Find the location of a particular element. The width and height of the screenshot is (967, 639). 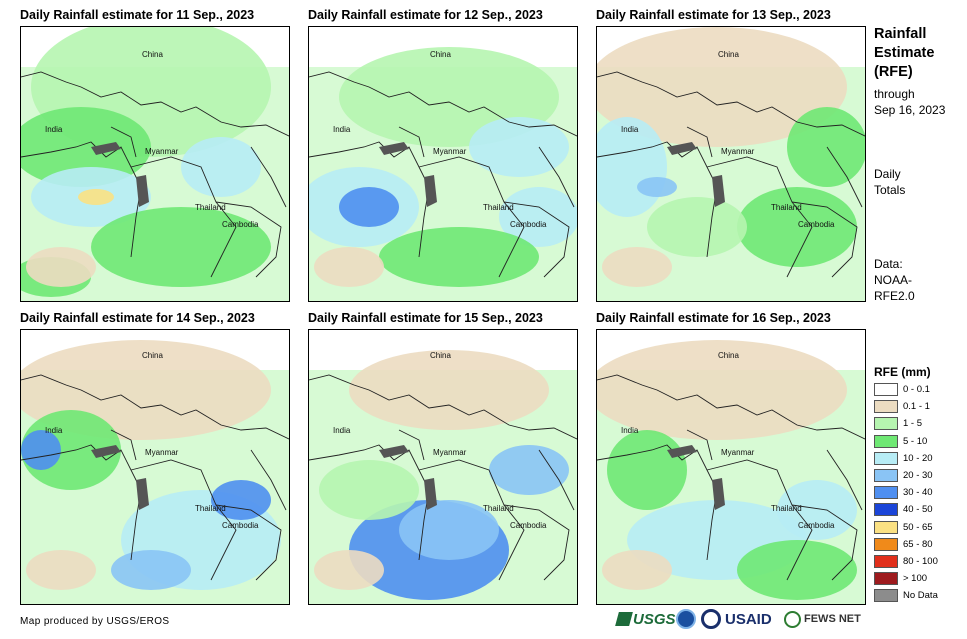

legend-item: 50 - 65 is located at coordinates (919, 528).